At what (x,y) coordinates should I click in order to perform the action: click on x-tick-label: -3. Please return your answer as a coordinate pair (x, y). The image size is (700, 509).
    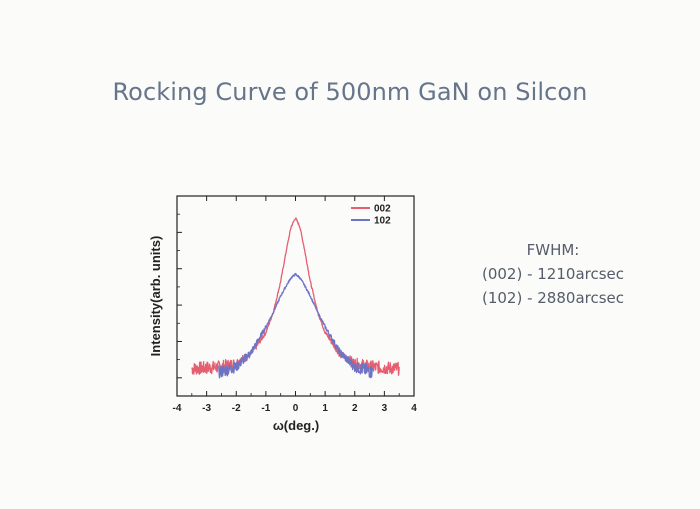
    Looking at the image, I should click on (206, 408).